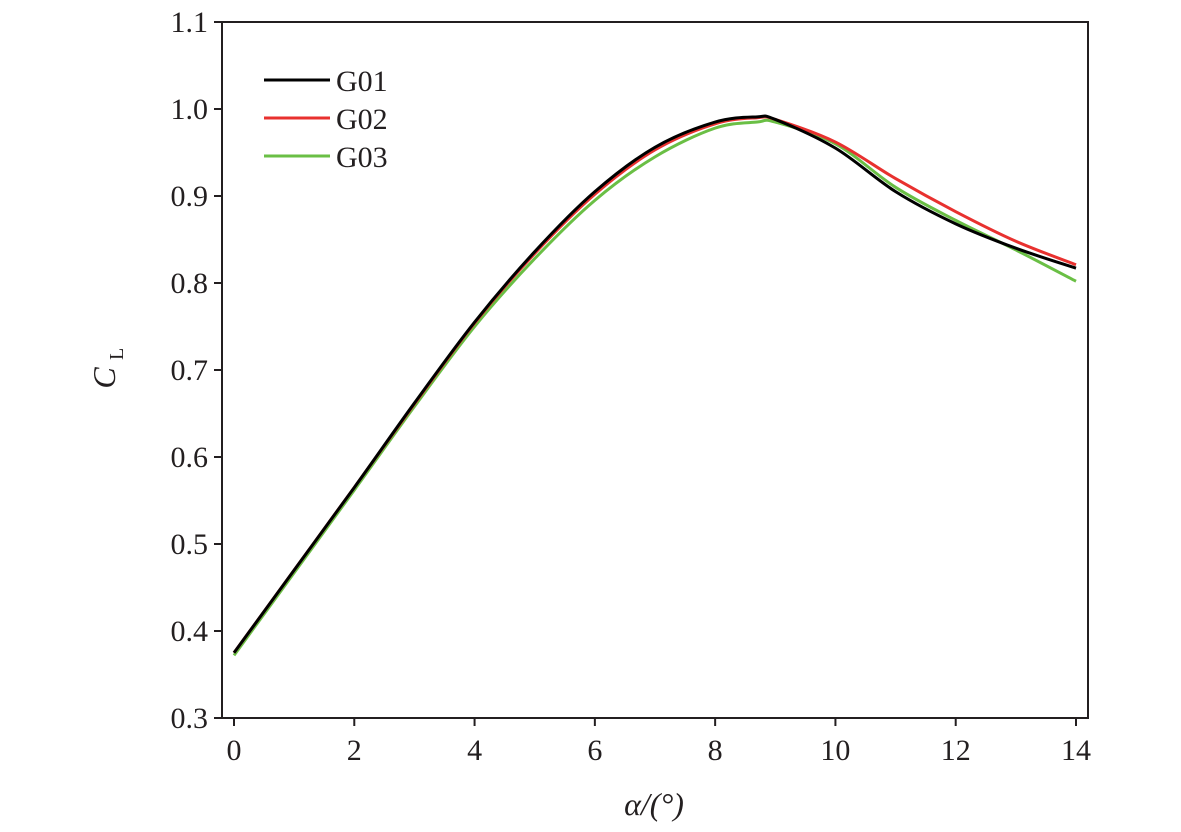 This screenshot has width=1181, height=832. What do you see at coordinates (362, 81) in the screenshot?
I see `legend-label-g01: G01` at bounding box center [362, 81].